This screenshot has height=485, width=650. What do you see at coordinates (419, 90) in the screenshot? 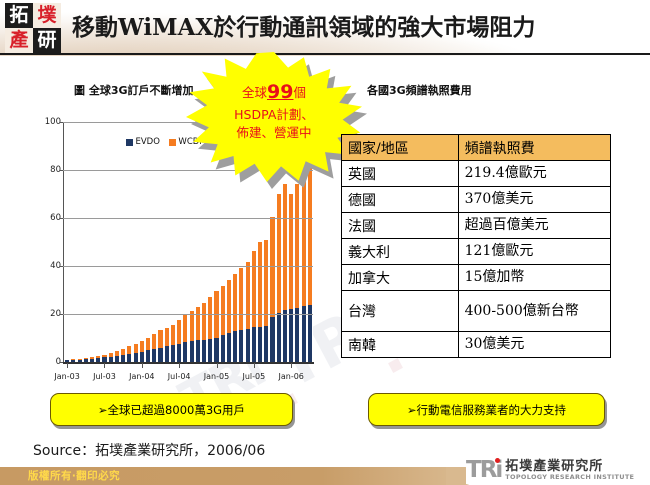
I see `table-title: 各國3G頻譜執照費用` at bounding box center [419, 90].